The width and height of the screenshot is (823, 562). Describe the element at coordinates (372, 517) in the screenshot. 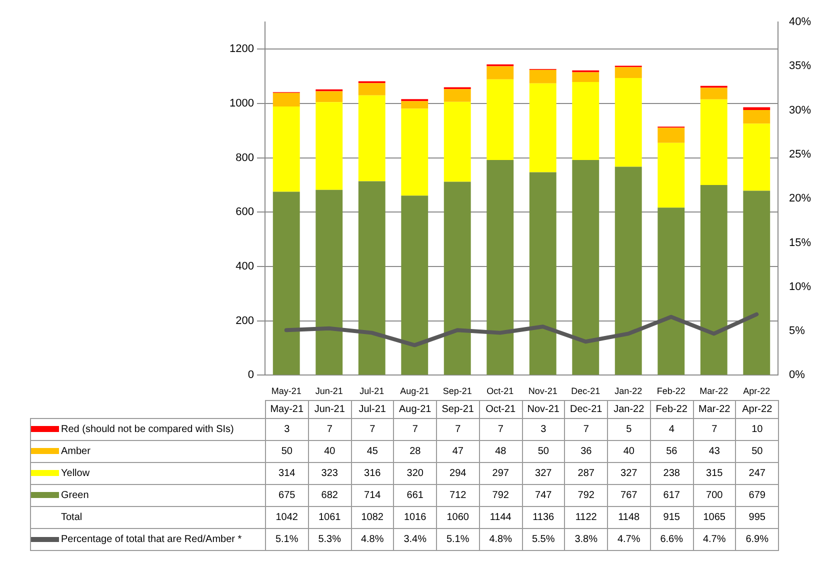

I see `text: 1082` at that location.